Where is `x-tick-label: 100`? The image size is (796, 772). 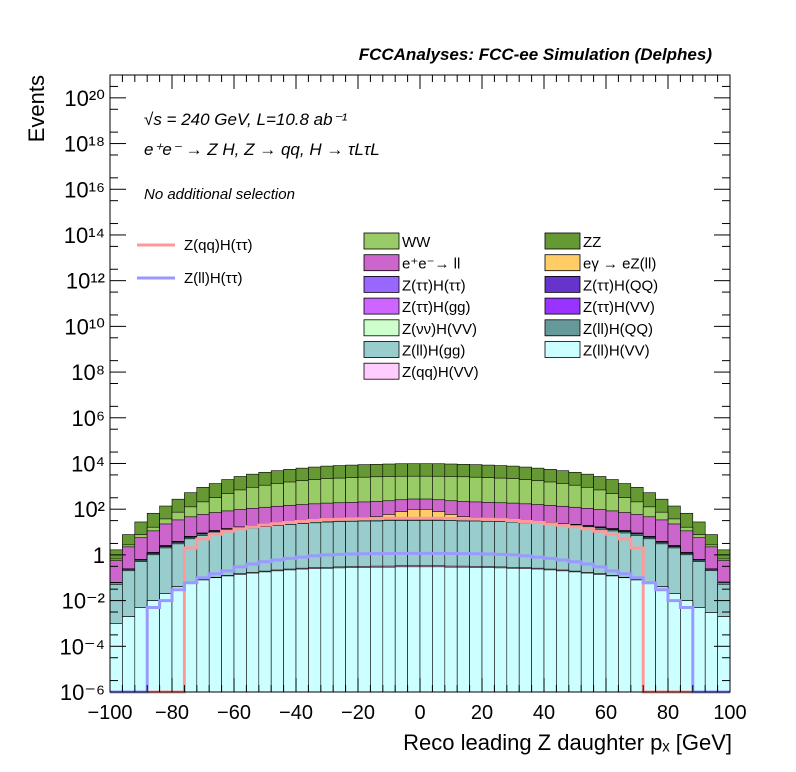
x-tick-label: 100 is located at coordinates (729, 713).